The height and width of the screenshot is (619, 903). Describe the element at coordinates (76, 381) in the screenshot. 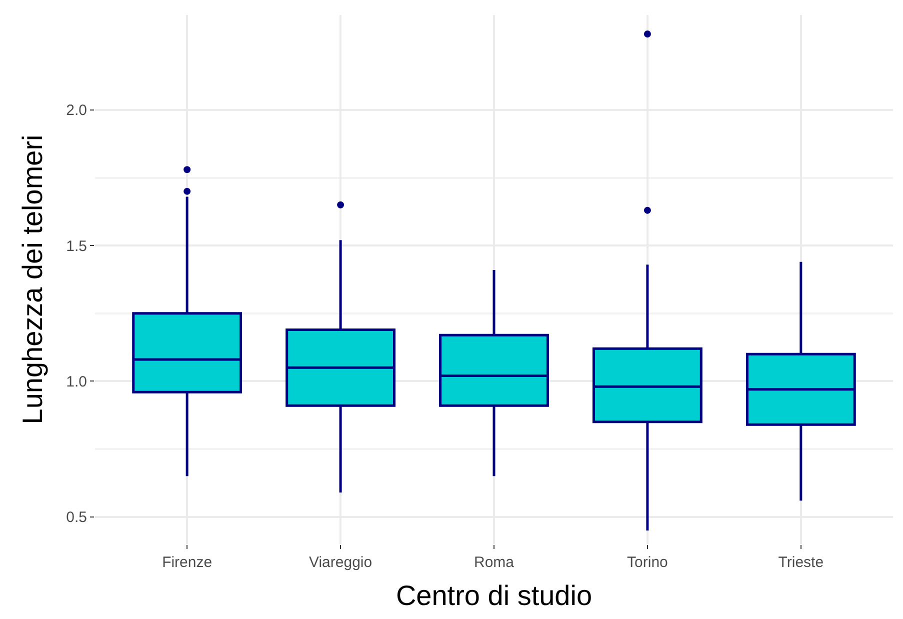

I see `y-tick-label: 1.0` at that location.